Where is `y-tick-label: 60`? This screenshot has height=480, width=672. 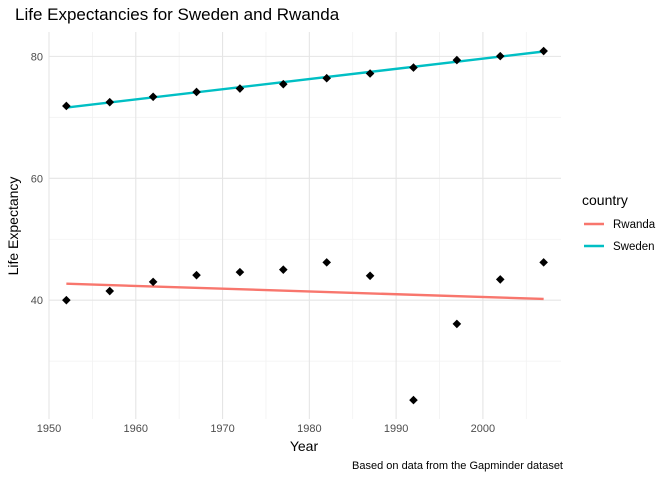 y-tick-label: 60 is located at coordinates (37, 179).